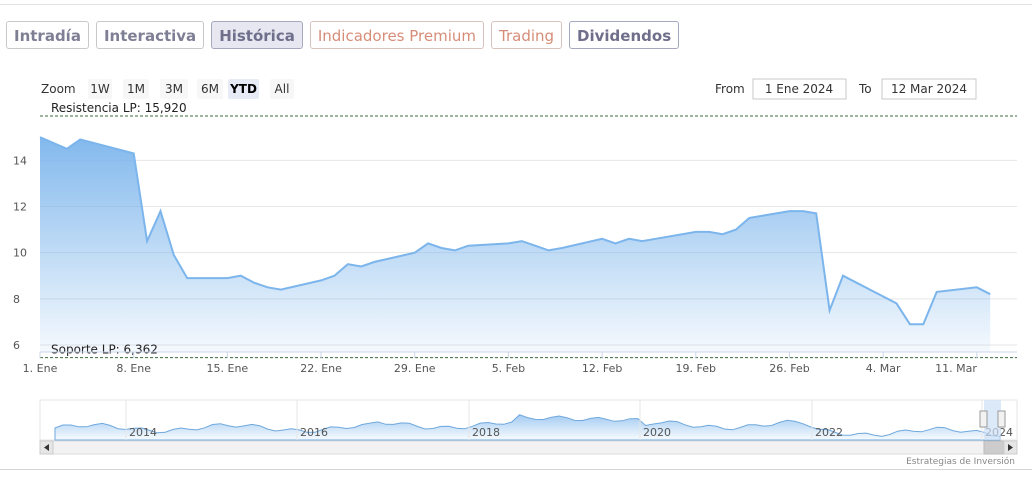  Describe the element at coordinates (960, 461) in the screenshot. I see `chart-credit: Estrategias de Inversión` at that location.